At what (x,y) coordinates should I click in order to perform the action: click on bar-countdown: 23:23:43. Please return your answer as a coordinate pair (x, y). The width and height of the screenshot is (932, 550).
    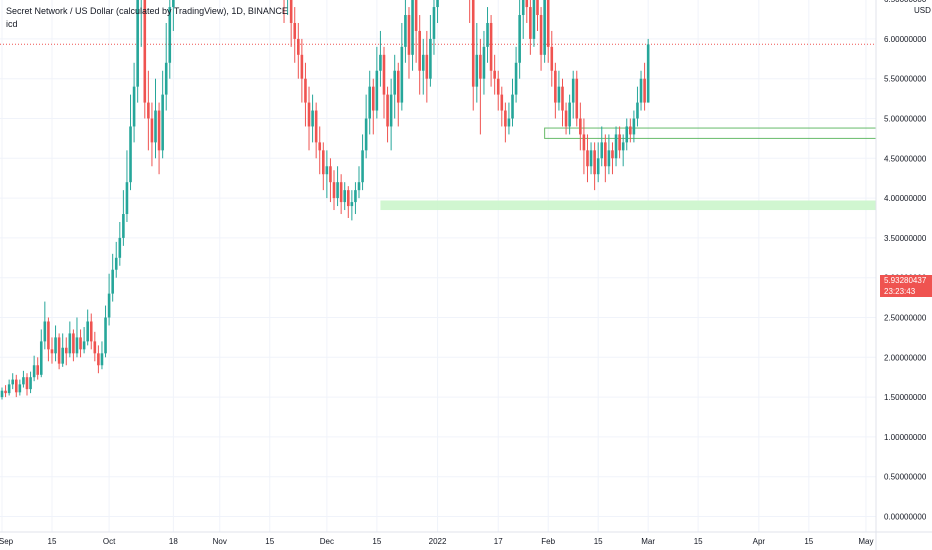
    Looking at the image, I should click on (900, 291).